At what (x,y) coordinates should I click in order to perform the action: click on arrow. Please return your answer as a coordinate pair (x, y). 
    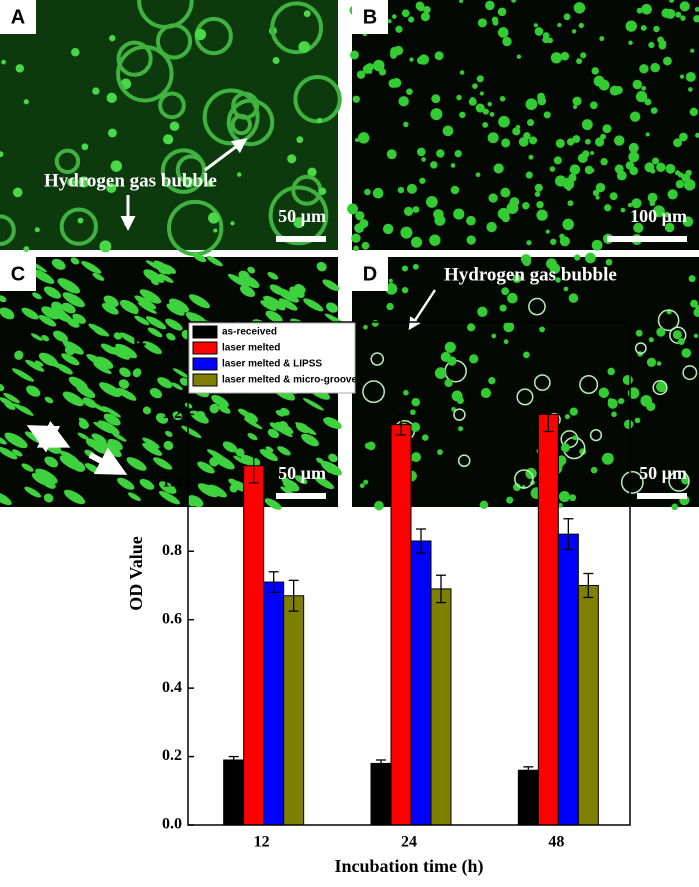
    Looking at the image, I should click on (44, 439).